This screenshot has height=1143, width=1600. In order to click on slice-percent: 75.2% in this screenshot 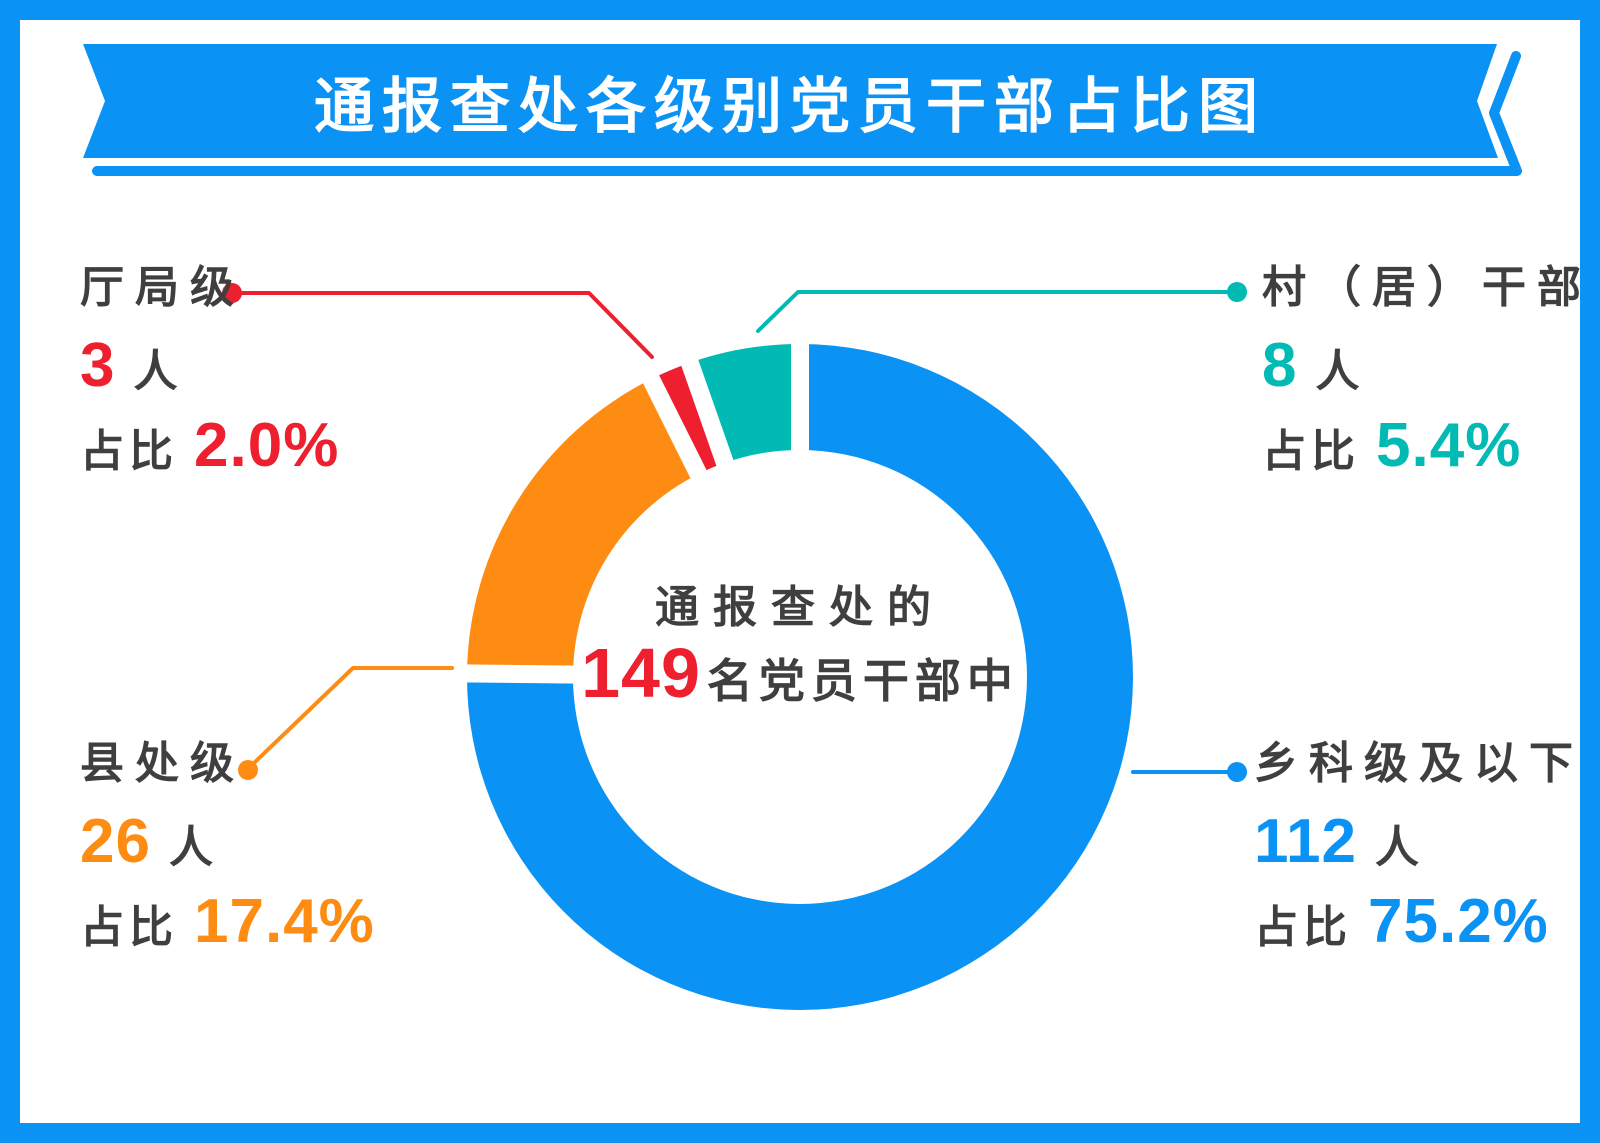, I will do `click(1458, 921)`.